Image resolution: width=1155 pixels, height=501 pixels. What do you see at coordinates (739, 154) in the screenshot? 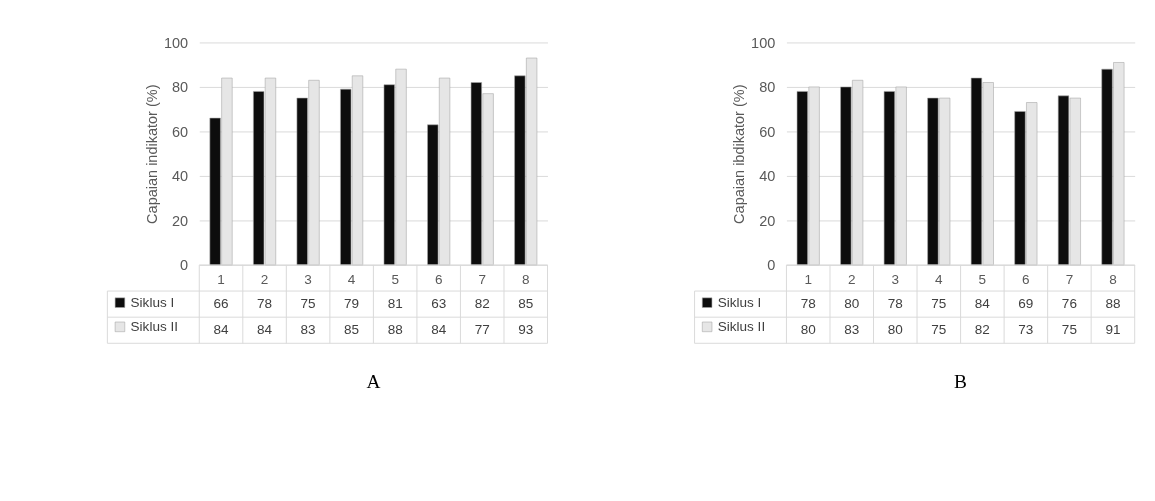
I see `y-axis-title: Capaian ibdikator (%)` at bounding box center [739, 154].